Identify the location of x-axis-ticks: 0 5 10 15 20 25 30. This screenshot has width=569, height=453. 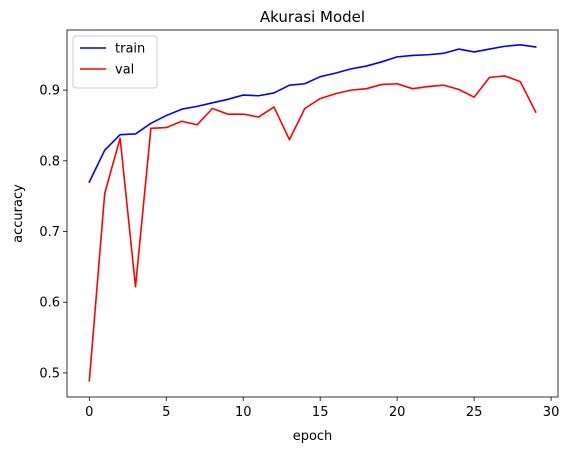
(322, 408).